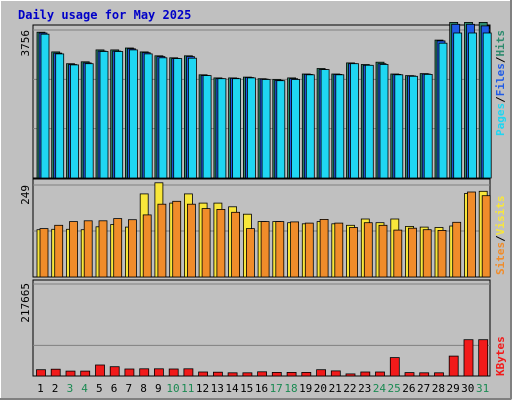 This screenshot has width=512, height=405. I want to click on x-tick-day-20: 20, so click(320, 388).